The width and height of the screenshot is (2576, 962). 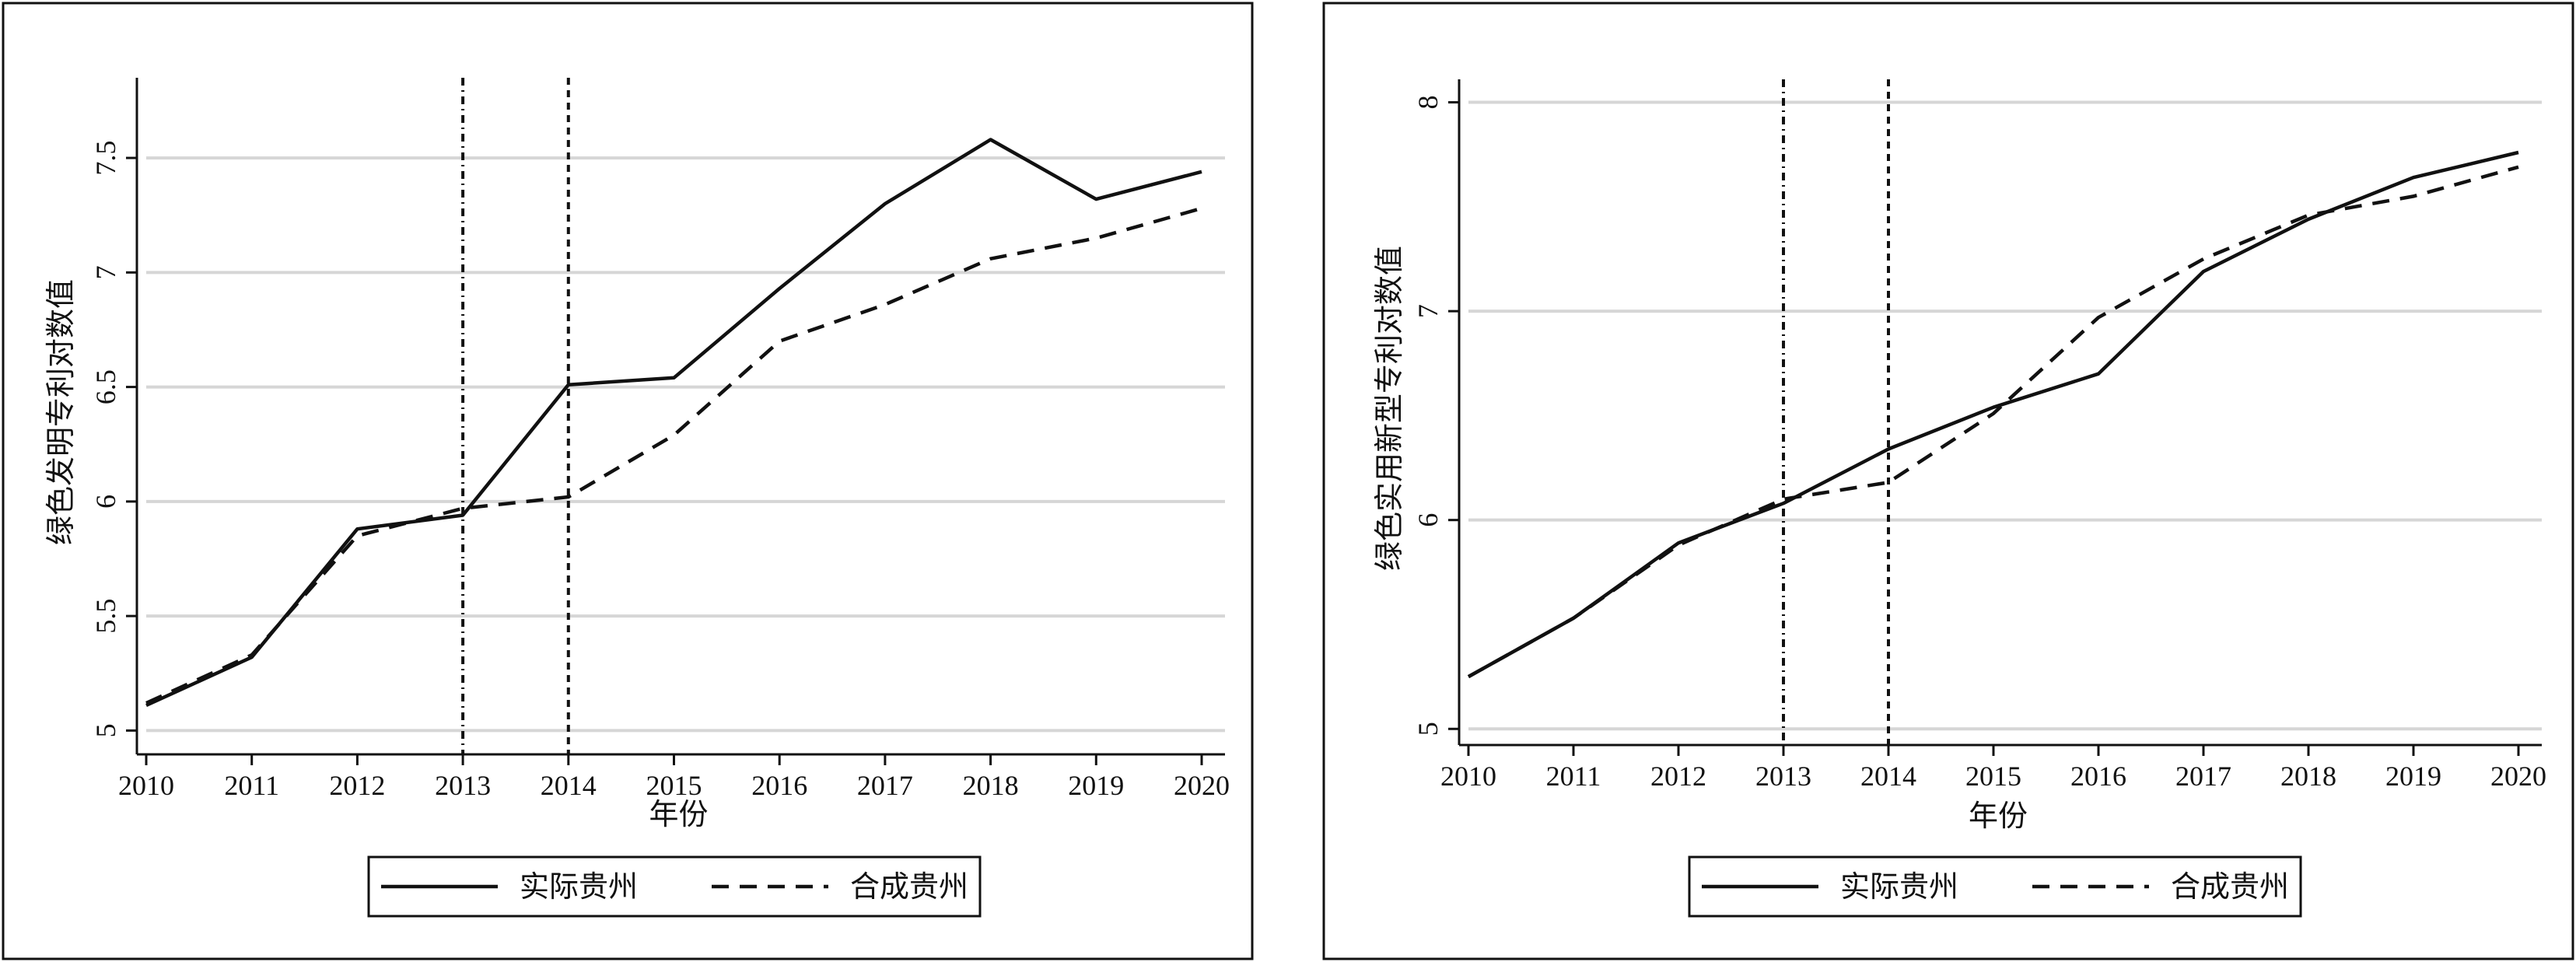 I want to click on y-tick-label: 5.5, so click(x=105, y=616).